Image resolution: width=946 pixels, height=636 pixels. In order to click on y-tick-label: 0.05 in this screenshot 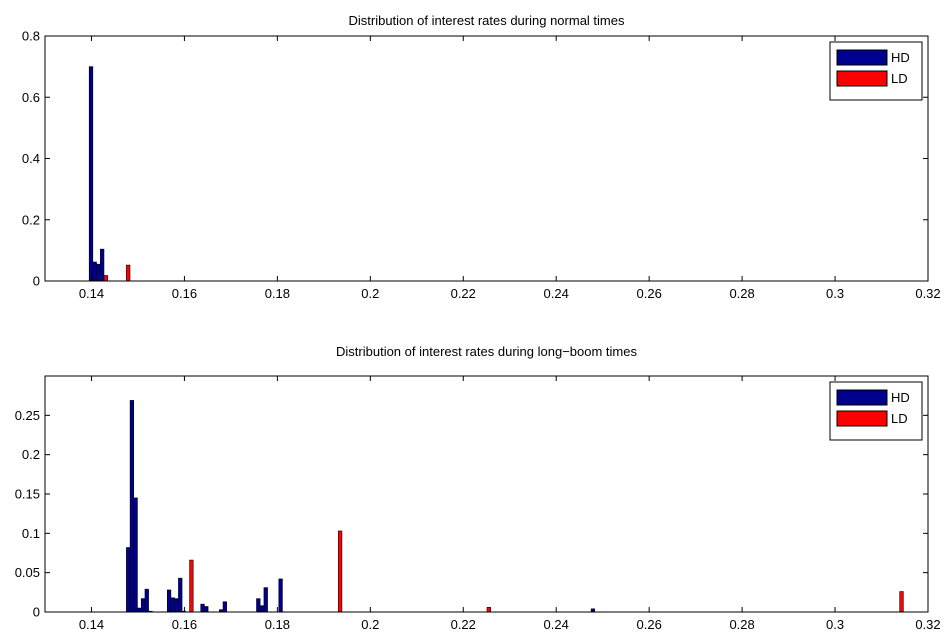, I will do `click(27, 572)`.